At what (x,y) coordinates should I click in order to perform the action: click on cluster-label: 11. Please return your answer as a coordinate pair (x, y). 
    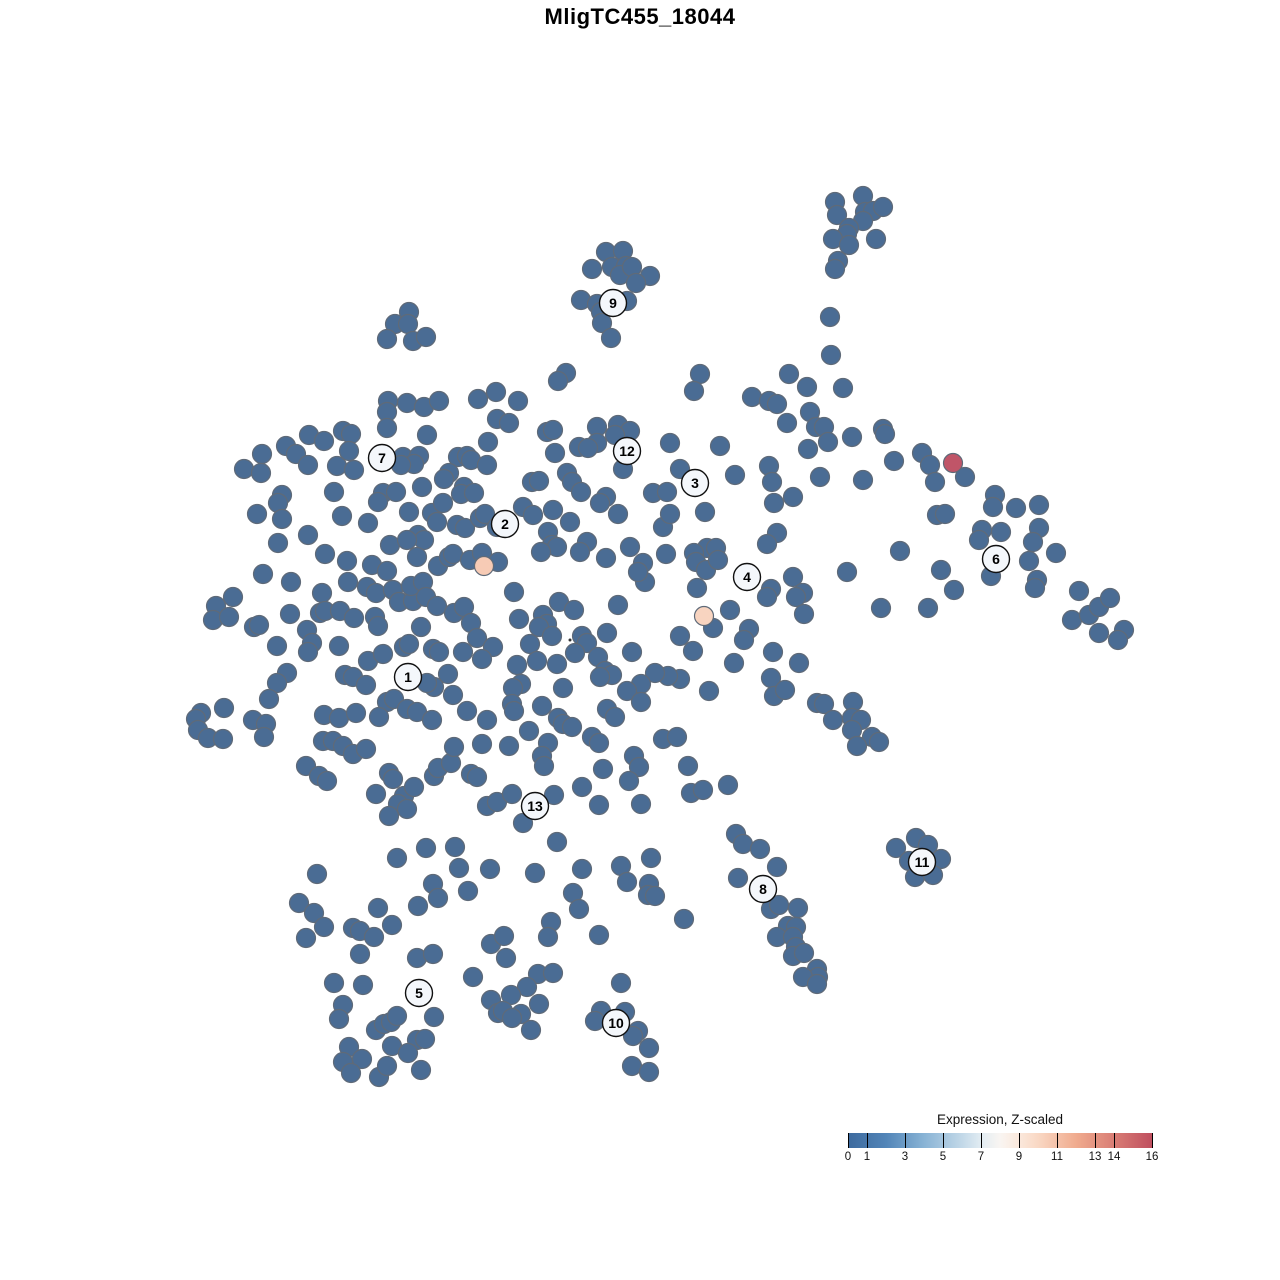
    Looking at the image, I should click on (922, 862).